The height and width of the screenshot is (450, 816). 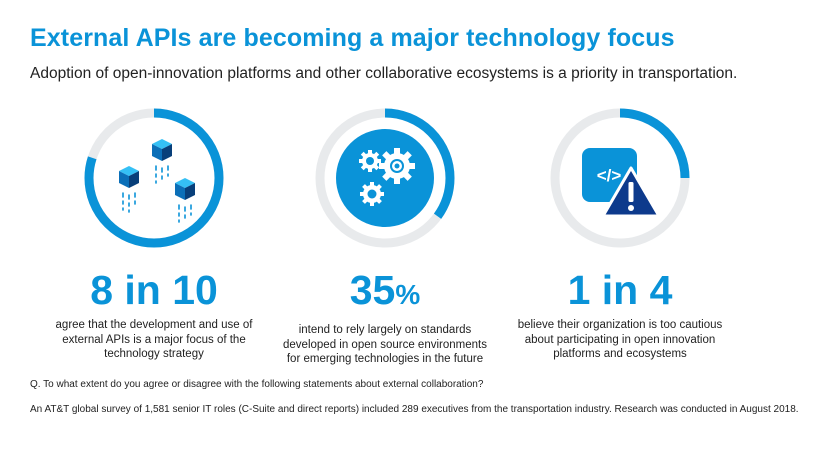 What do you see at coordinates (620, 290) in the screenshot?
I see `stat-value-cautious: 1 in 4` at bounding box center [620, 290].